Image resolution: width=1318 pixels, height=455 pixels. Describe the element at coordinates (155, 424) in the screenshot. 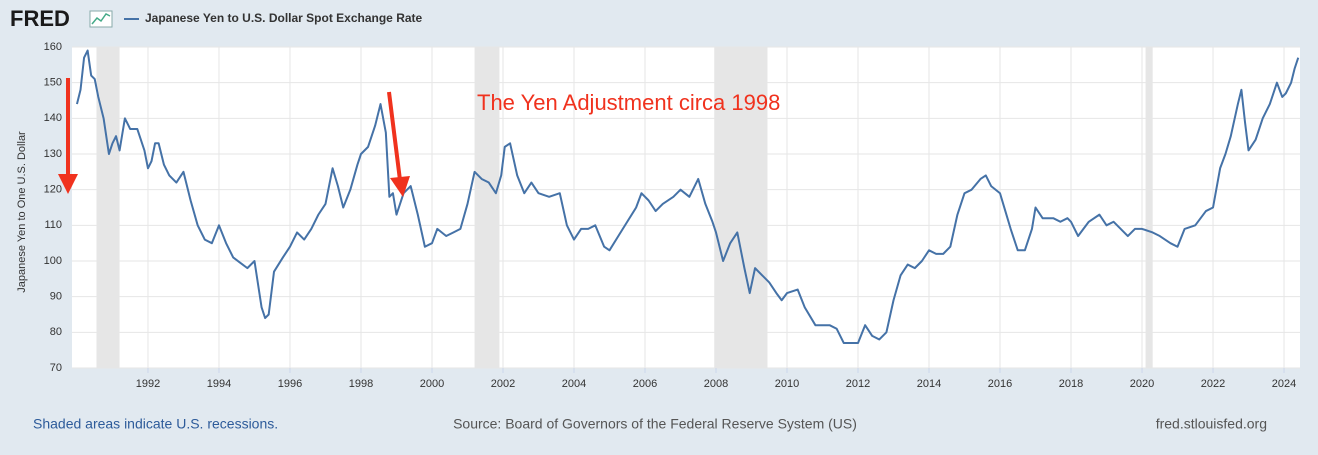

I see `recession-note: Shaded areas indicate U.S. recessions.` at that location.